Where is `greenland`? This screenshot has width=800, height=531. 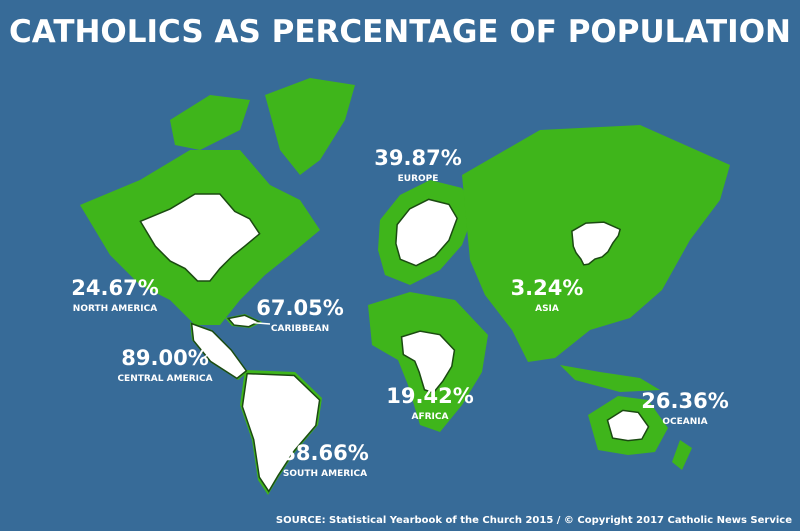 greenland is located at coordinates (310, 126).